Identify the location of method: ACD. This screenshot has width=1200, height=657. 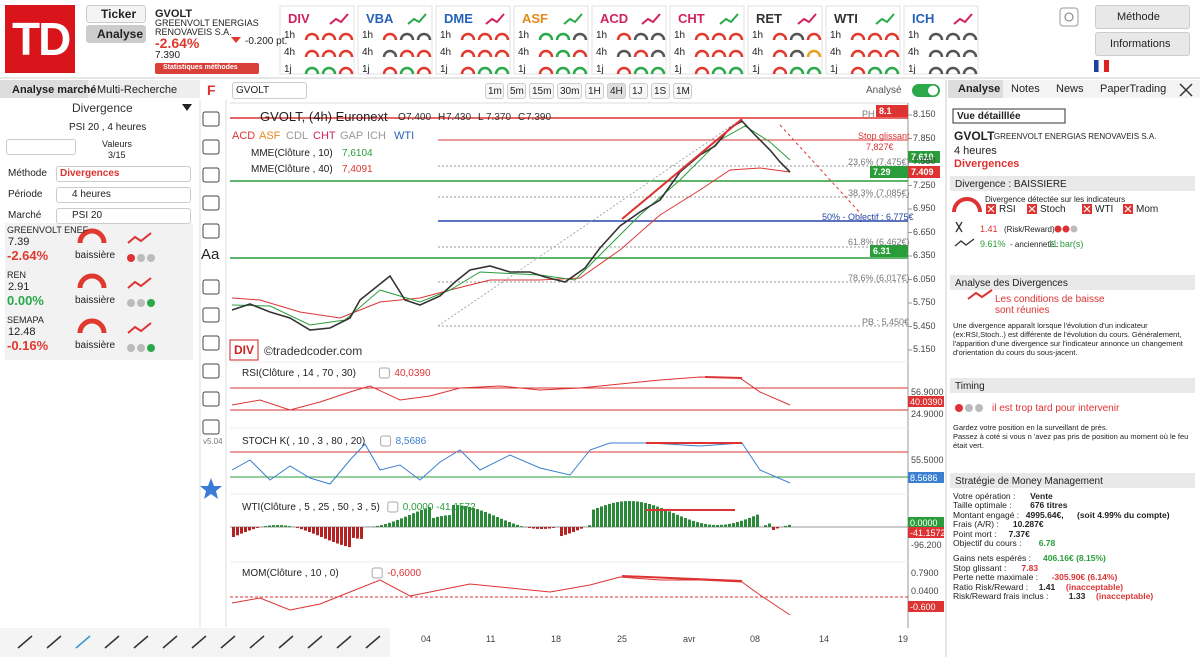
(244, 136).